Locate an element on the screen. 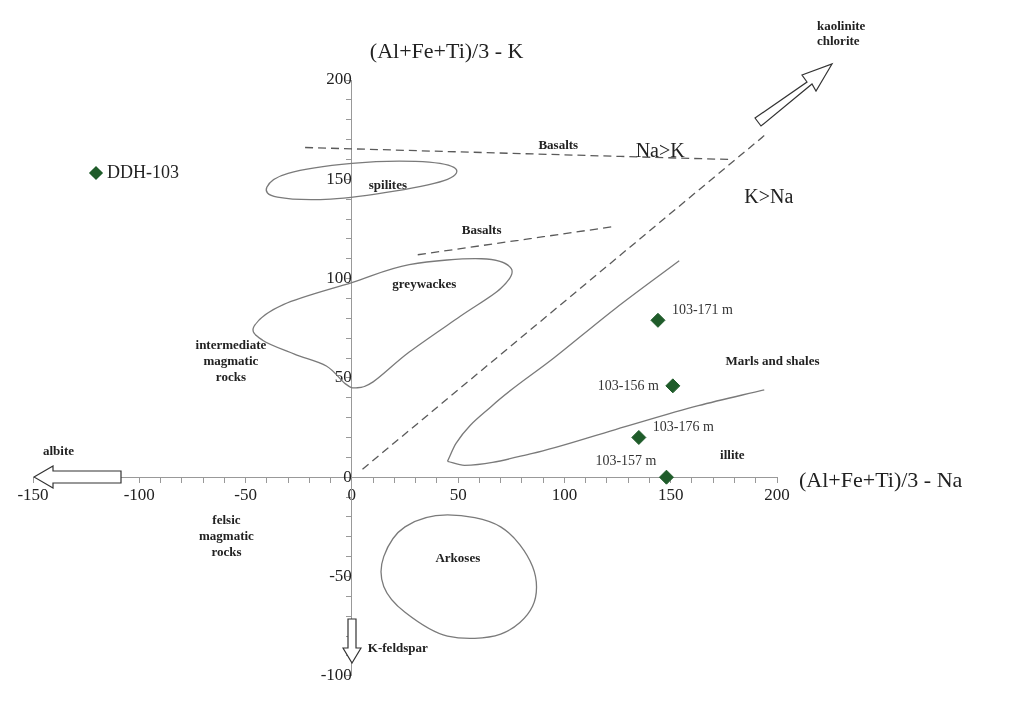 The width and height of the screenshot is (1025, 703). y-tick-label: -100 is located at coordinates (336, 675).